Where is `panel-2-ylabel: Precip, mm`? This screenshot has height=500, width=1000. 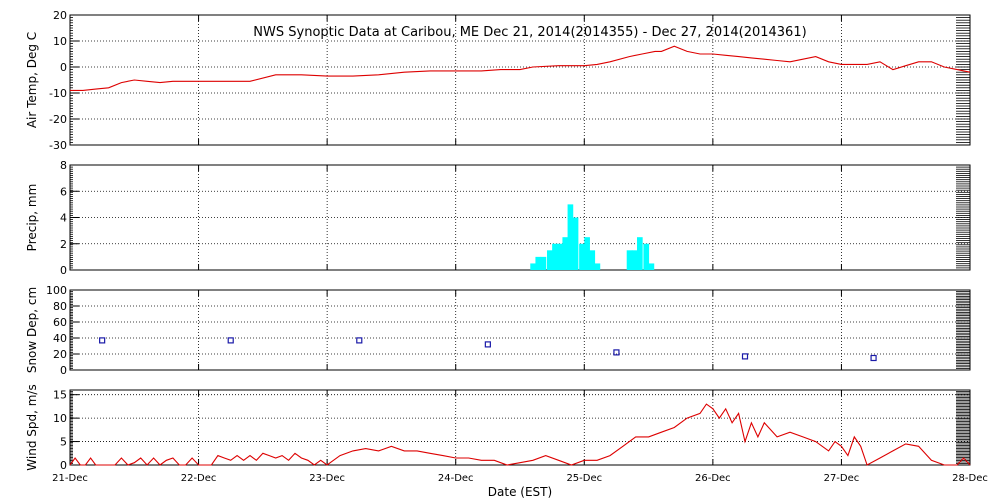
panel-2-ylabel: Precip, mm is located at coordinates (32, 218).